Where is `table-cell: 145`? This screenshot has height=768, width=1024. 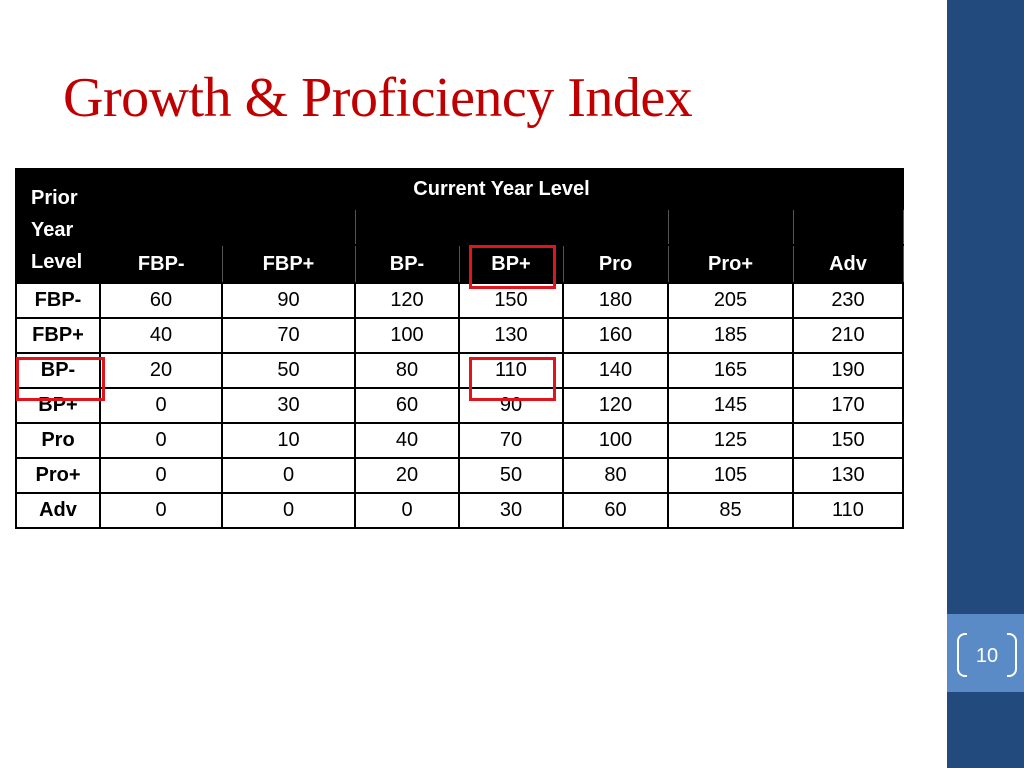
table-cell: 145 is located at coordinates (730, 405).